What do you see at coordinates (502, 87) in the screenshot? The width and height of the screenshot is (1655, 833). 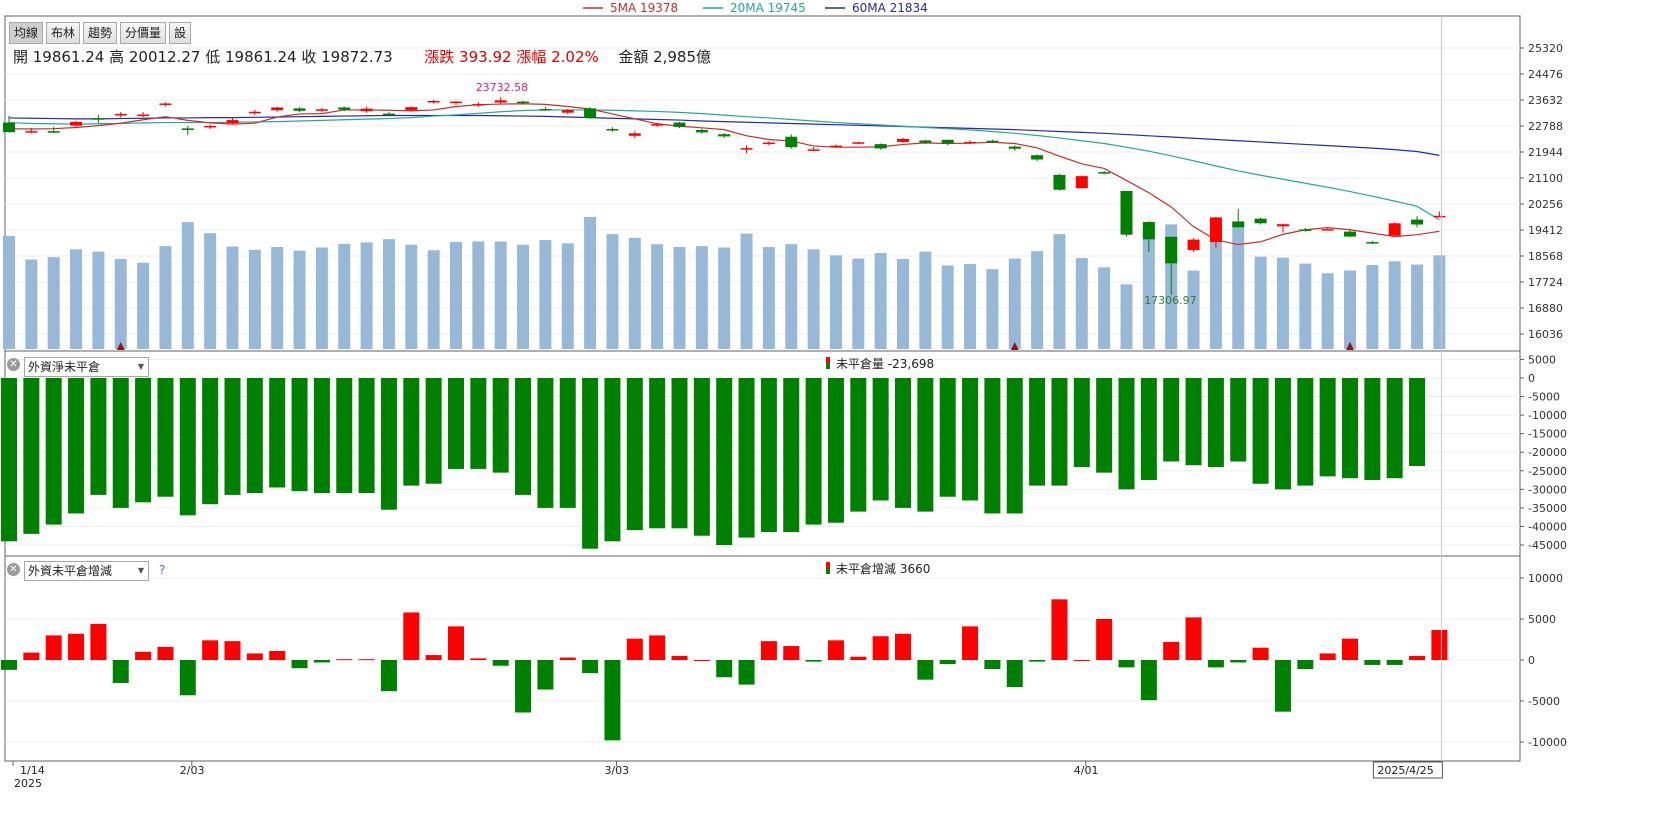 I see `high-annotation: 23732.58` at bounding box center [502, 87].